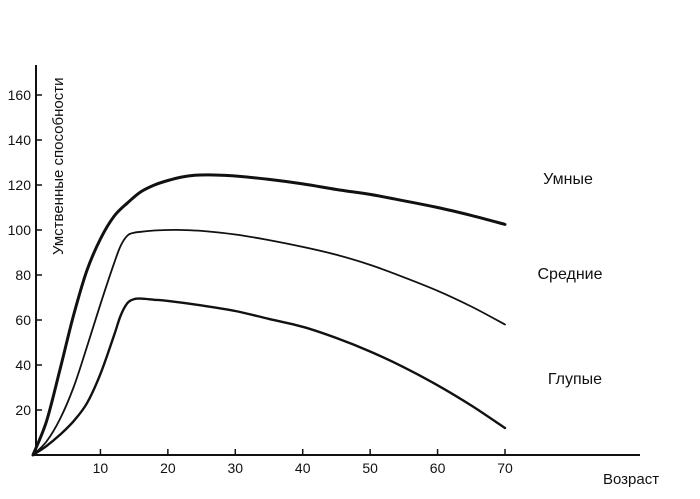 This screenshot has height=499, width=700. What do you see at coordinates (235, 468) in the screenshot?
I see `x-tick-label: 30` at bounding box center [235, 468].